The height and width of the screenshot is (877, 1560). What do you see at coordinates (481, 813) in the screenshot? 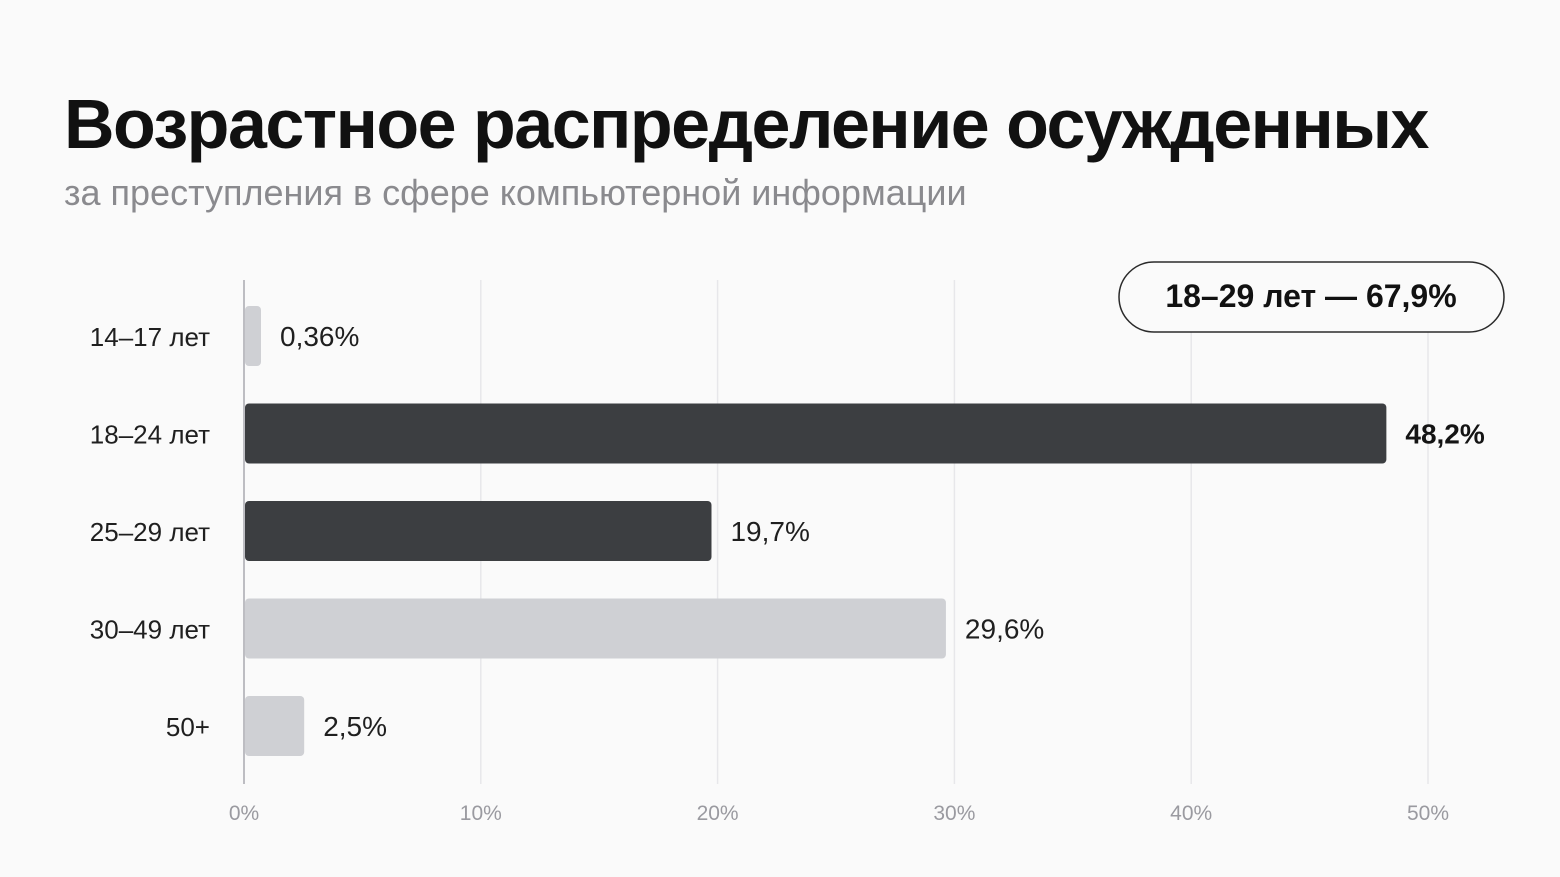
I see `x-tick-label: 10%` at bounding box center [481, 813].